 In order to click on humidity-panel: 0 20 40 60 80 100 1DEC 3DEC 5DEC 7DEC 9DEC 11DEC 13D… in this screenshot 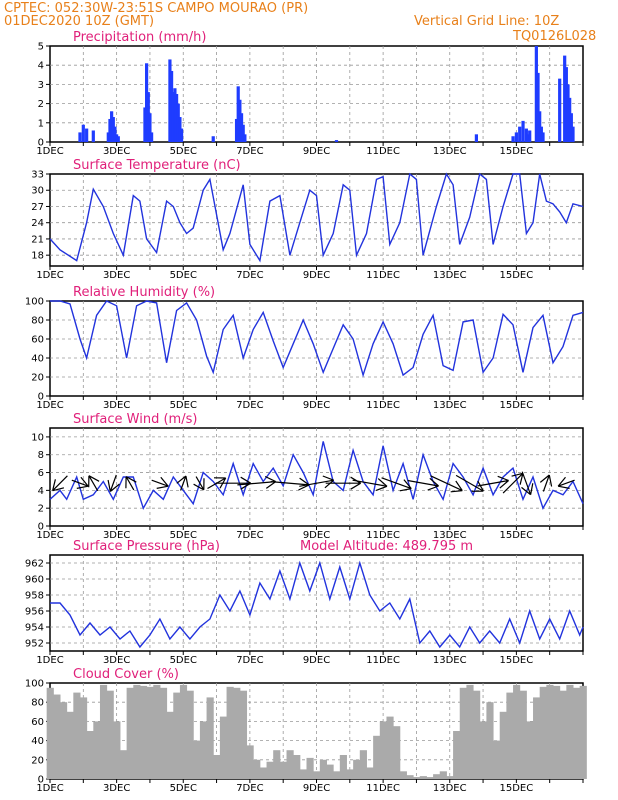, I will do `click(304, 348)`.